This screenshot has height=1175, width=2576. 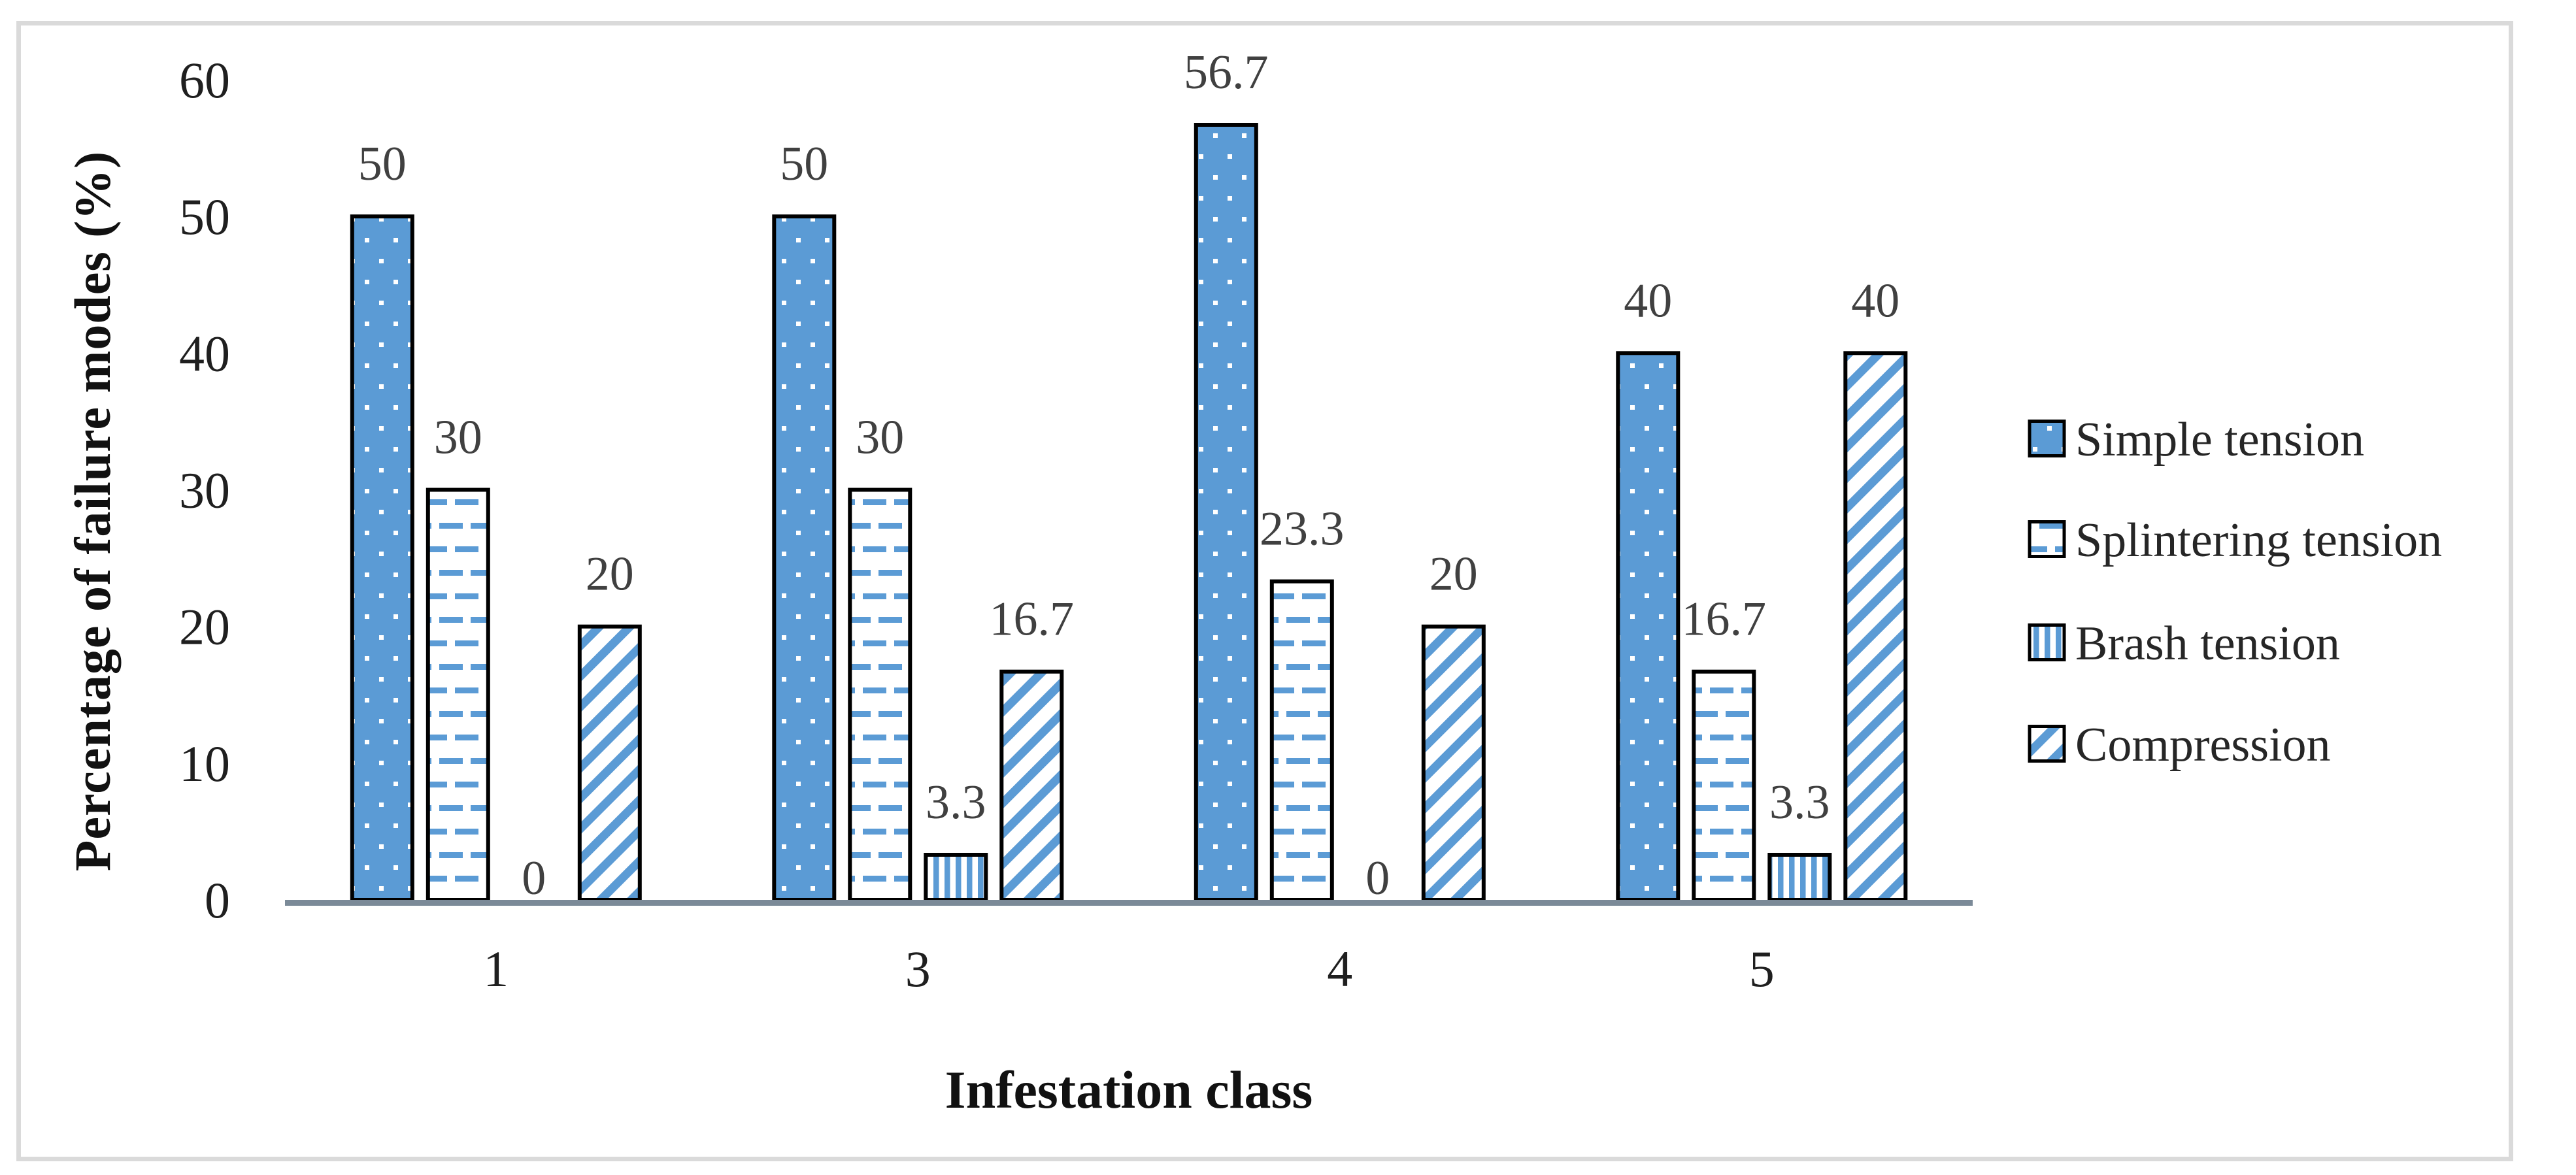 What do you see at coordinates (458, 438) in the screenshot?
I see `data-label-dashes-class-1: 30` at bounding box center [458, 438].